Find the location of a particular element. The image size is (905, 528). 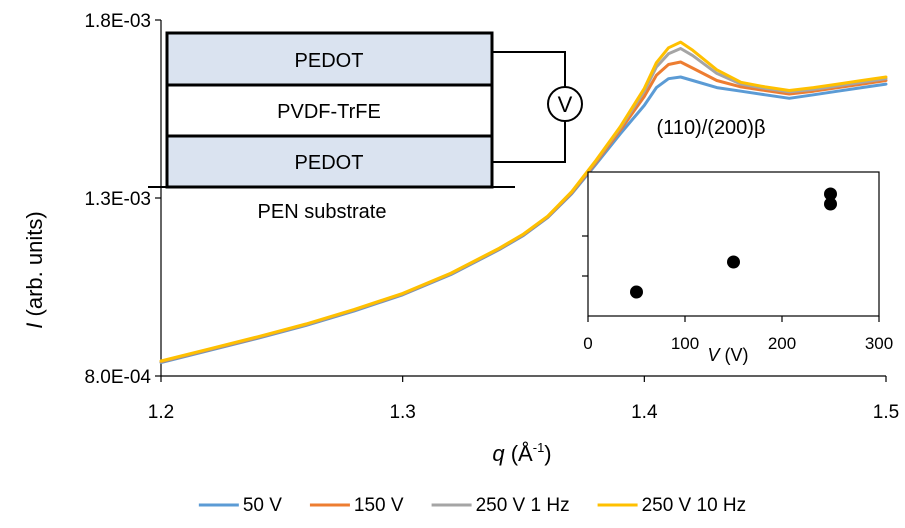

y-axis-label-italic: I is located at coordinates (34, 326).